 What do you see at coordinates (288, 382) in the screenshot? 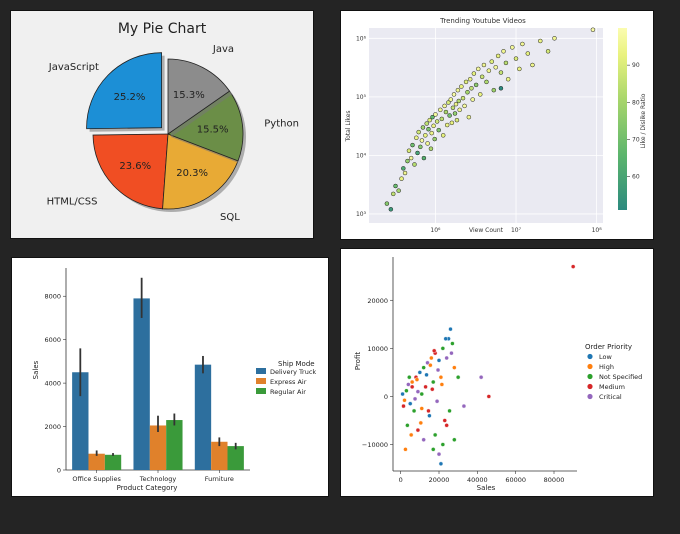
I see `bar-legend-label: Express Air` at bounding box center [288, 382].